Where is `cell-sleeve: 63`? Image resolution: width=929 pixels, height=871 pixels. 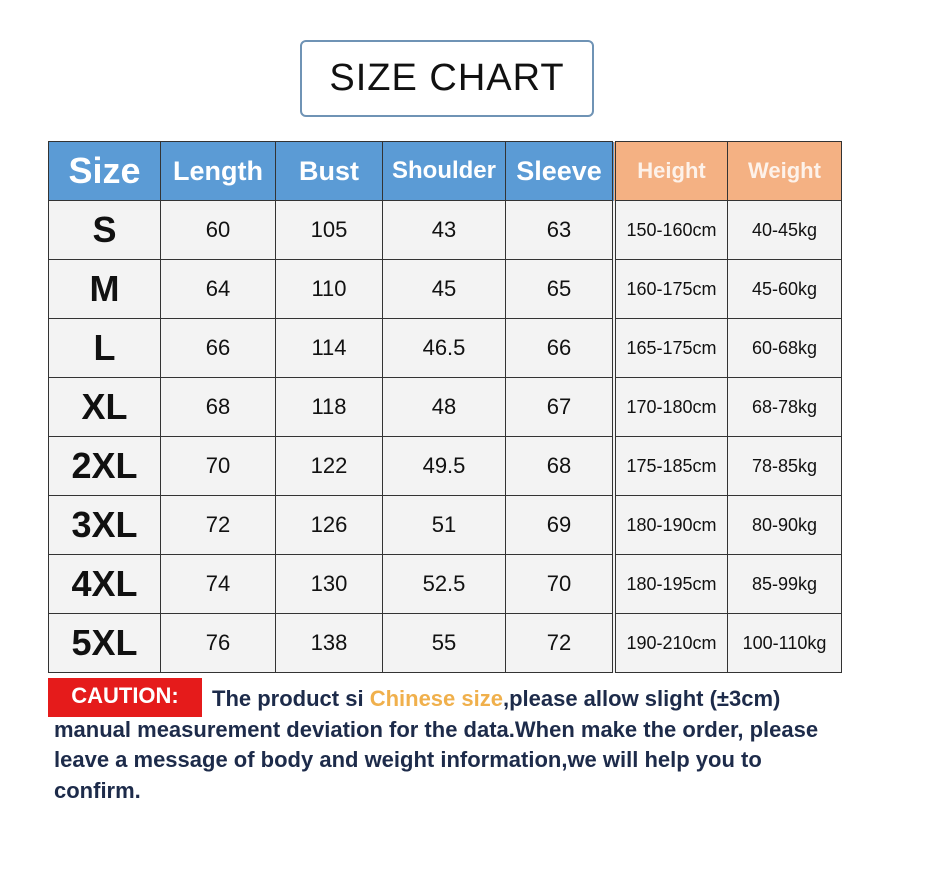 cell-sleeve: 63 is located at coordinates (560, 230).